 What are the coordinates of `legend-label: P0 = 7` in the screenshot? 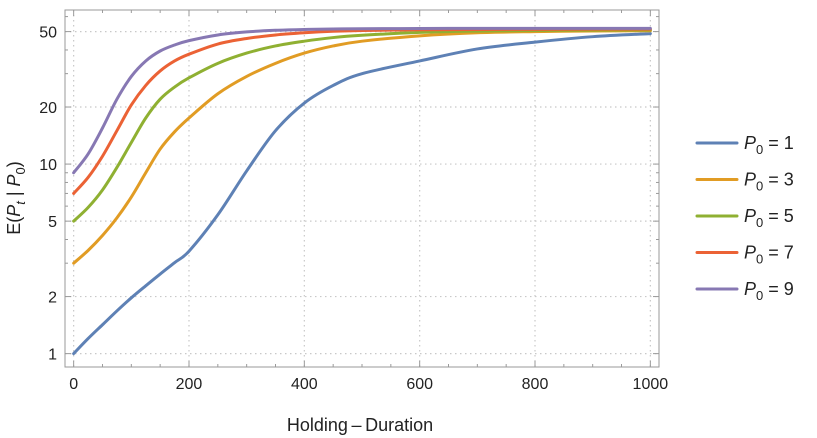 It's located at (769, 255).